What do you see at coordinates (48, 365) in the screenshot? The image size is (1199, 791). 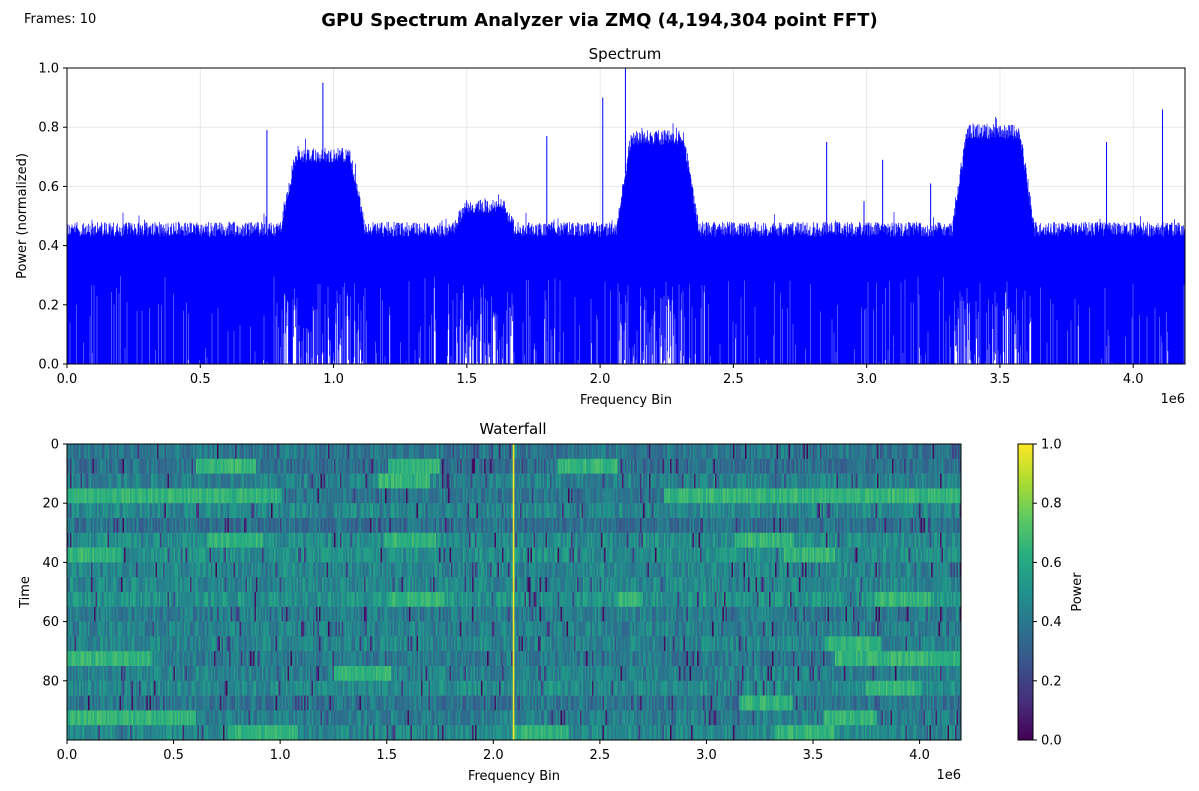 I see `spectrum-ytick-label-0: 0.0` at bounding box center [48, 365].